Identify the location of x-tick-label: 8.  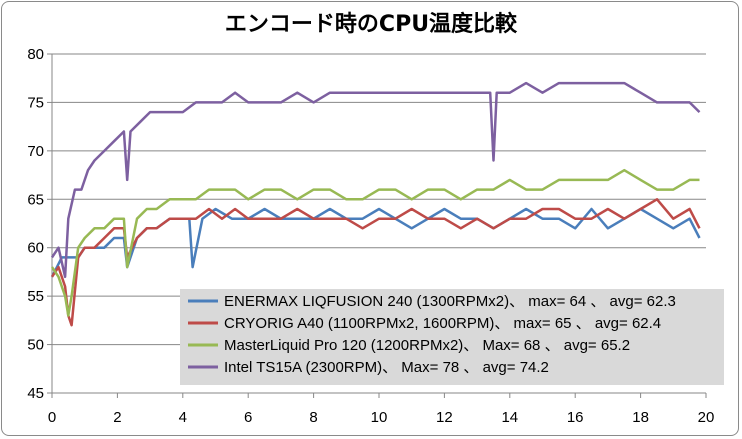
(313, 417).